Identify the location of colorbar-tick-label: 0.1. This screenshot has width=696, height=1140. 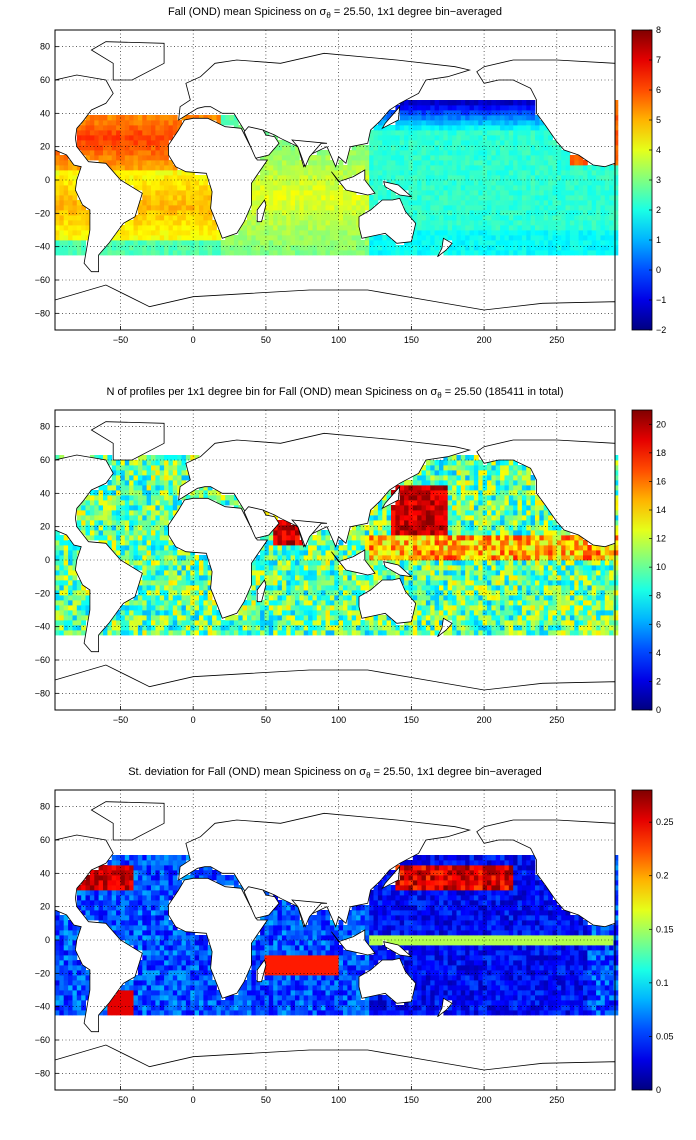
(662, 983).